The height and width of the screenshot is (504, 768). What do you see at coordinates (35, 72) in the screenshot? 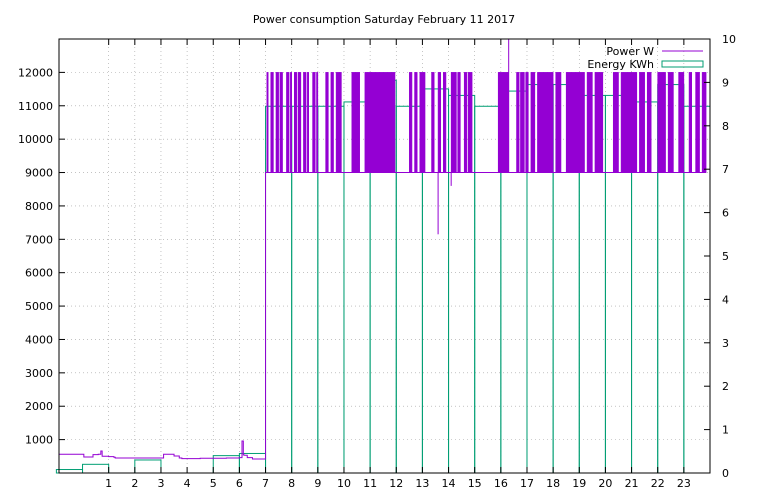
I see `y-tick-label: 12000` at bounding box center [35, 72].